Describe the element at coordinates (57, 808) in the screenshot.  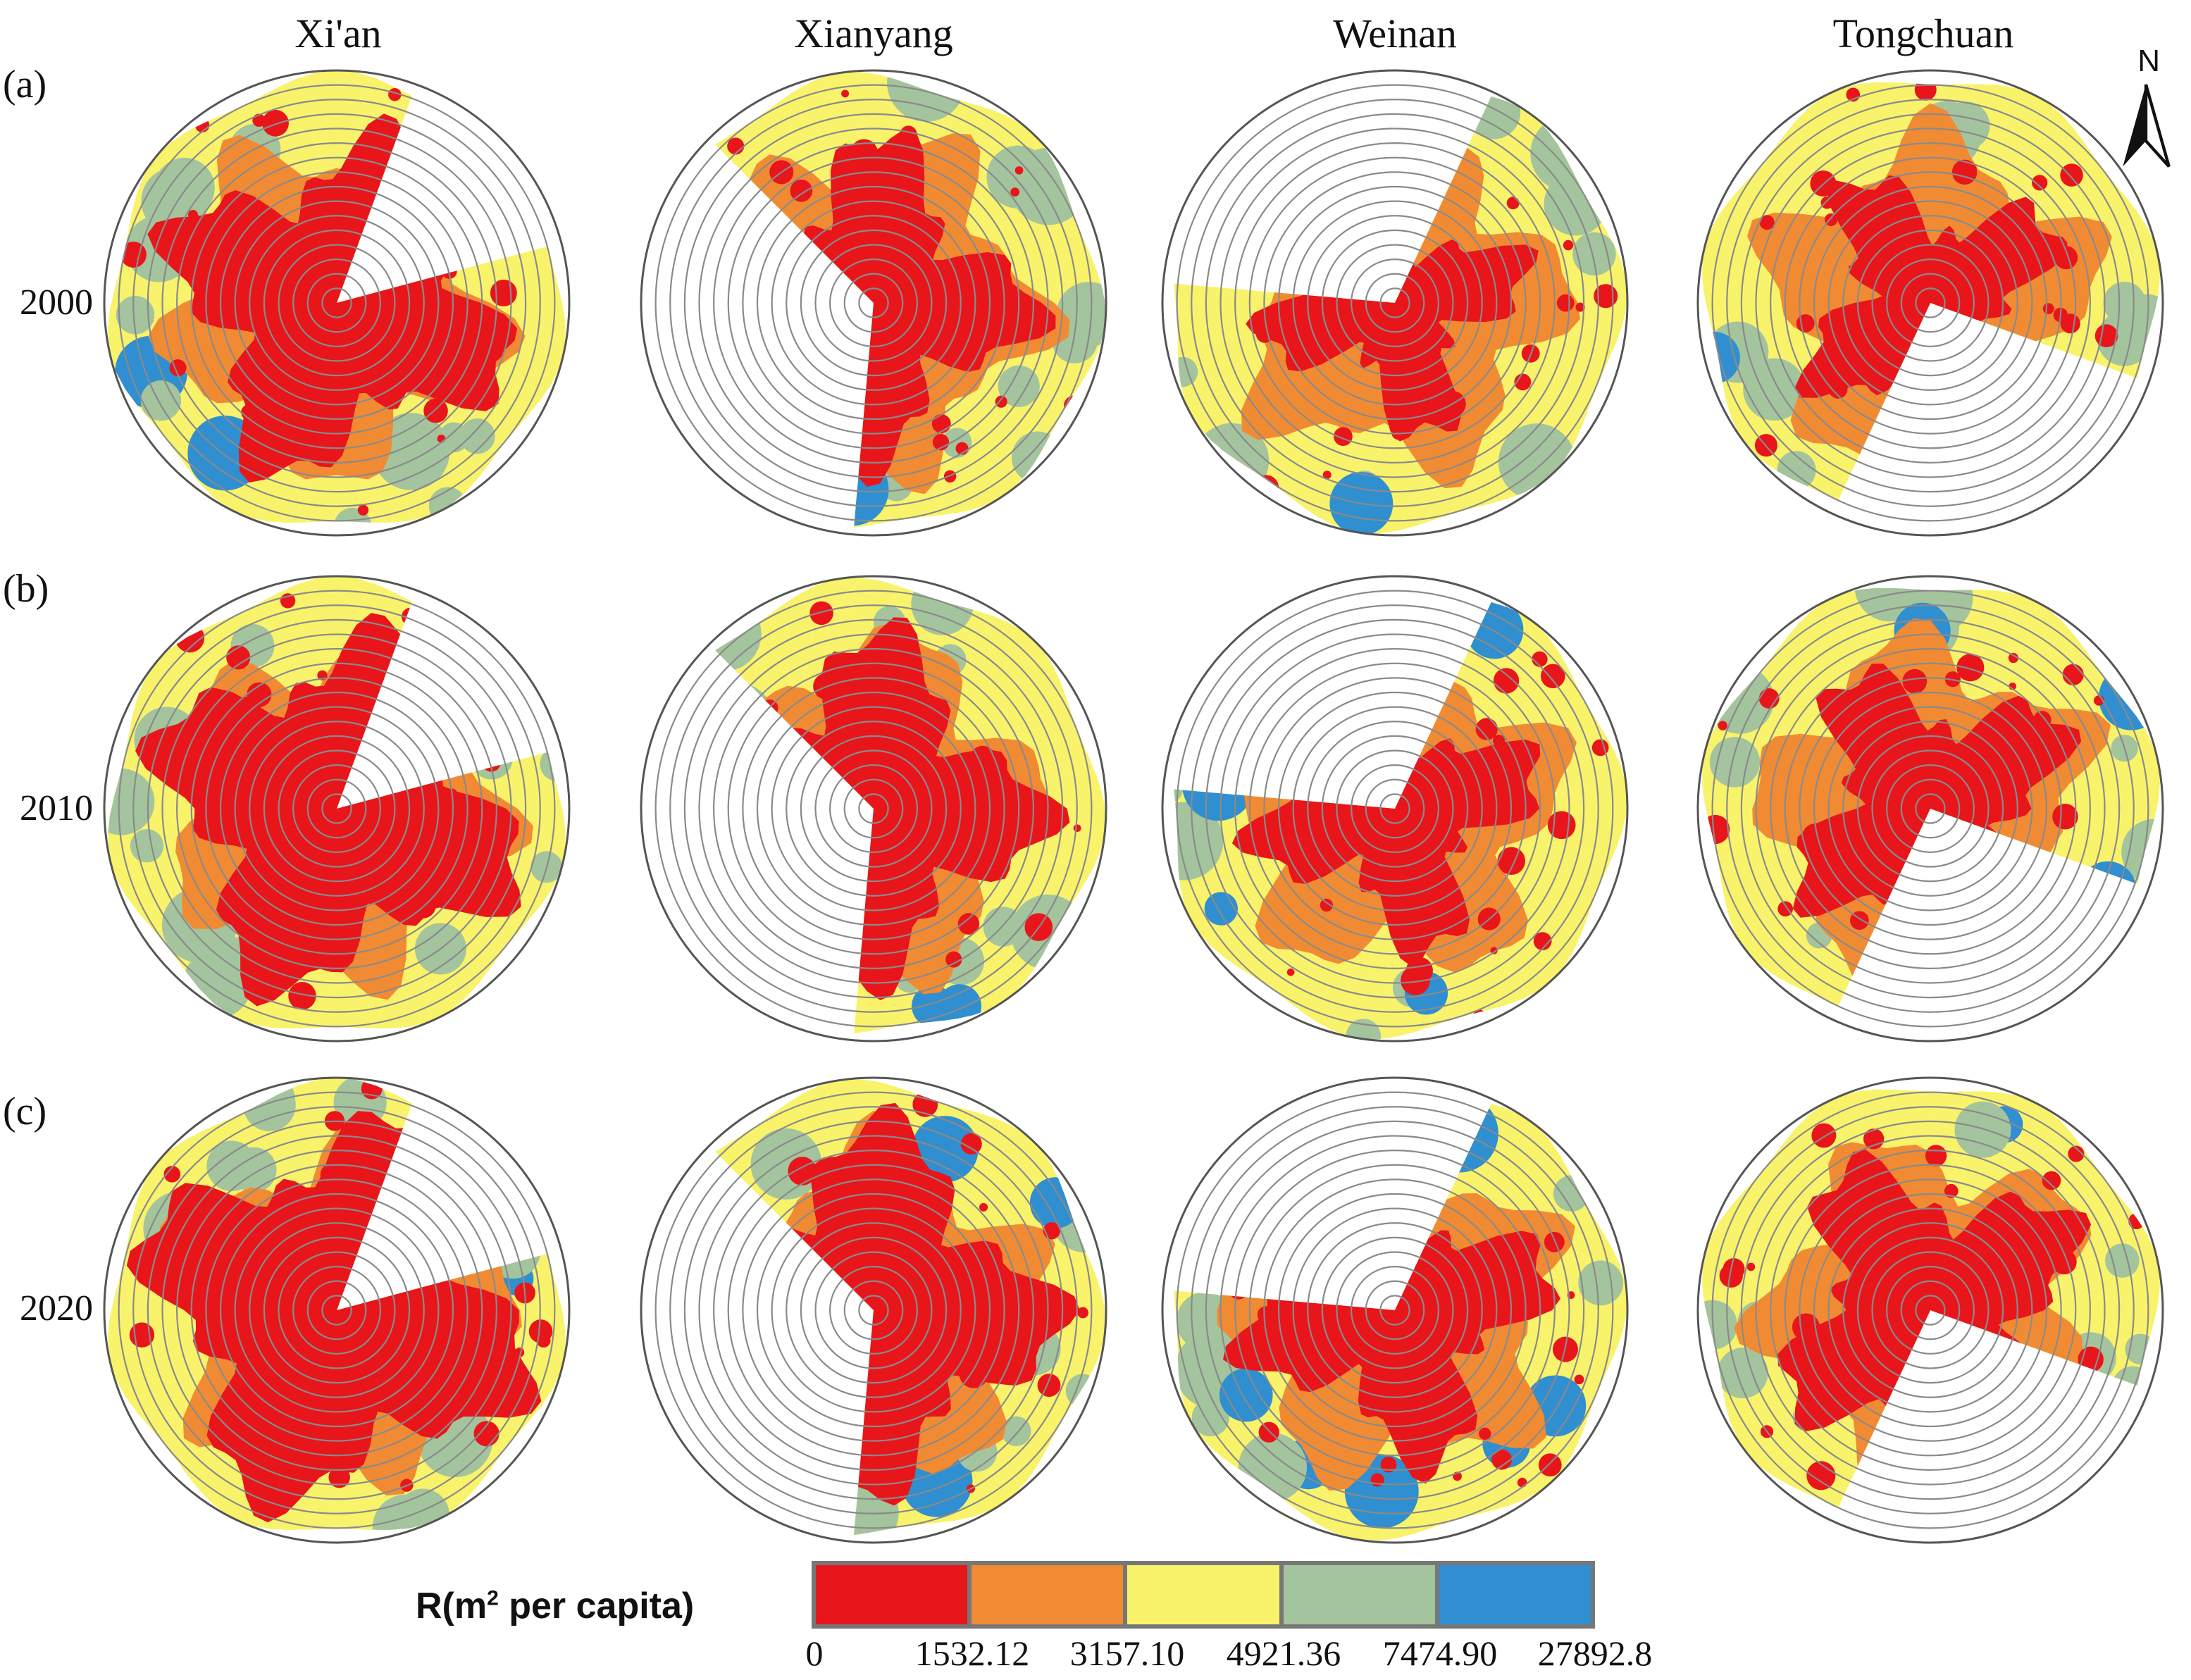
I see `year-2010: 2010` at that location.